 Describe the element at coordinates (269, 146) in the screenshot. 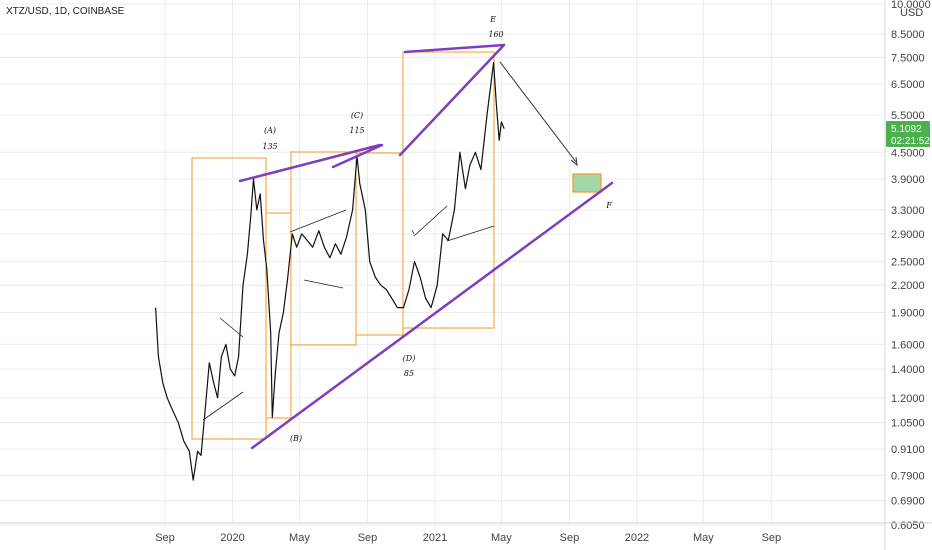

I see `wave-sub-label: 135` at that location.